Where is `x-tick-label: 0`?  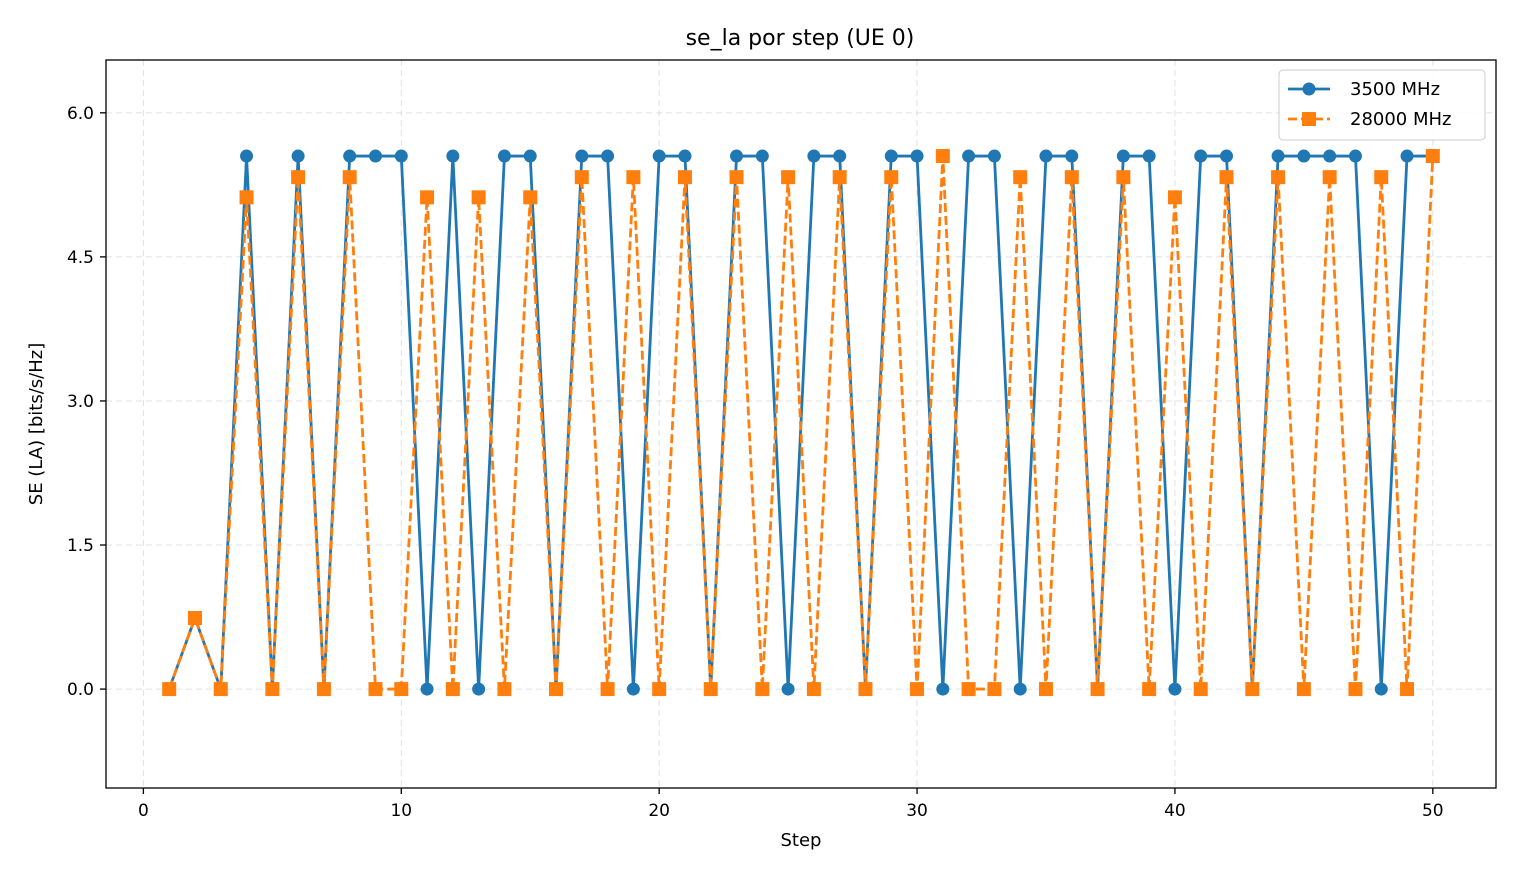 x-tick-label: 0 is located at coordinates (143, 811).